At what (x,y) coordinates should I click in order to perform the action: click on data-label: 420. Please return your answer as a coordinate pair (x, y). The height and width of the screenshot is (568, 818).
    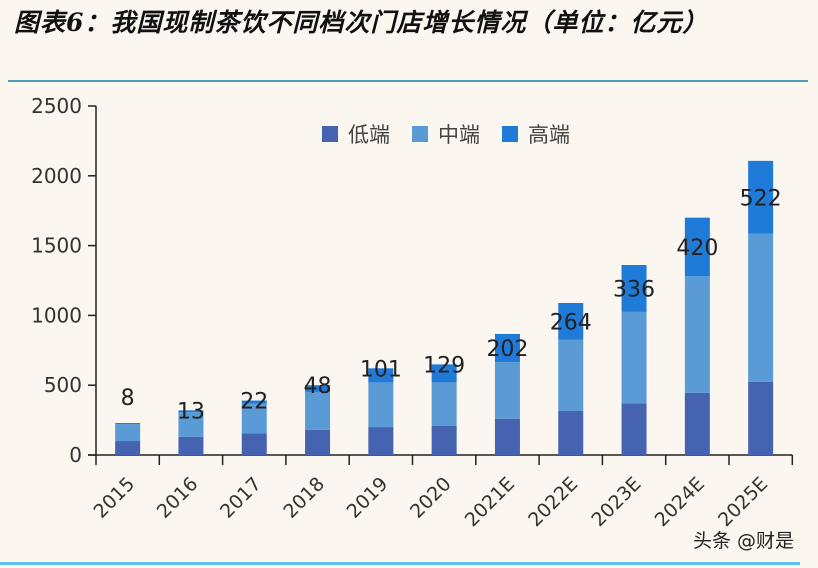
    Looking at the image, I should click on (697, 248).